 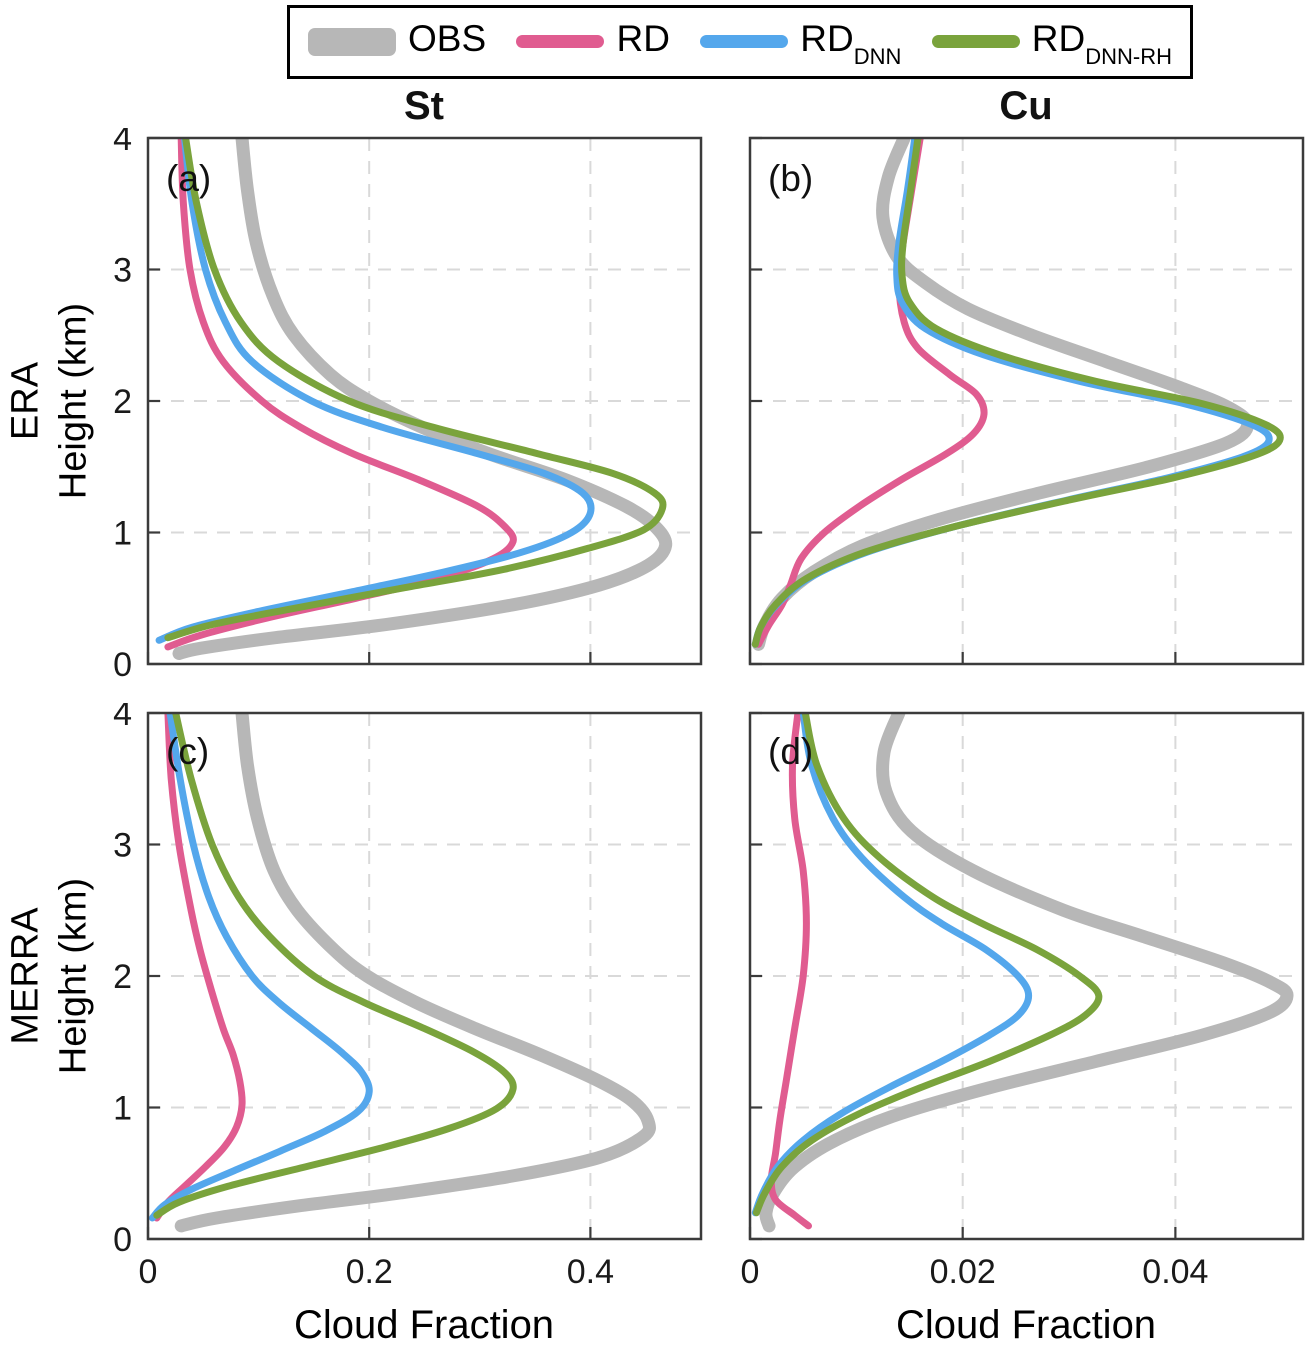 What do you see at coordinates (590, 1272) in the screenshot?
I see `svg-text: 0.4` at bounding box center [590, 1272].